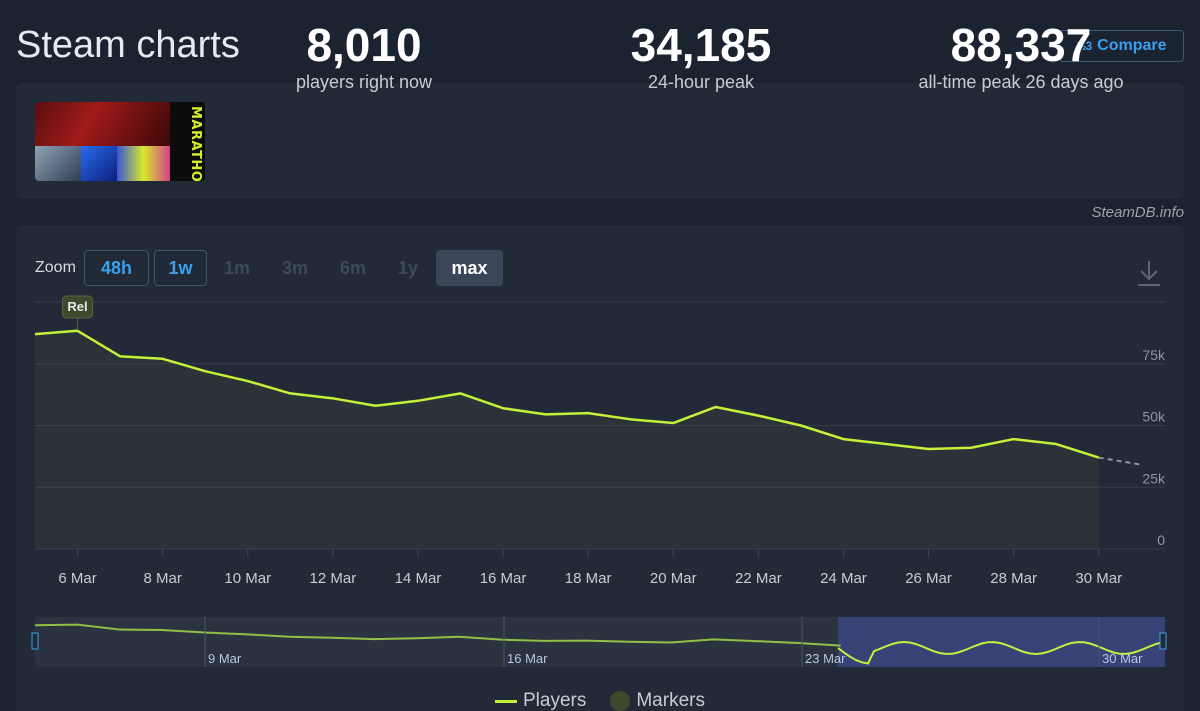 The image size is (1200, 711). What do you see at coordinates (1119, 461) in the screenshot?
I see `projection-line` at bounding box center [1119, 461].